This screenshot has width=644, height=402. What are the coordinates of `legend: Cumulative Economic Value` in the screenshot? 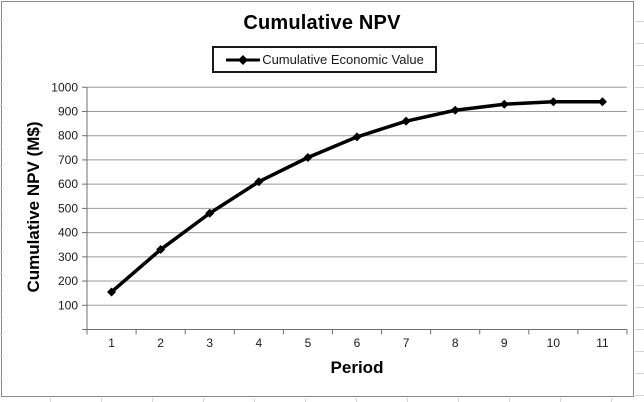 It's located at (324, 59).